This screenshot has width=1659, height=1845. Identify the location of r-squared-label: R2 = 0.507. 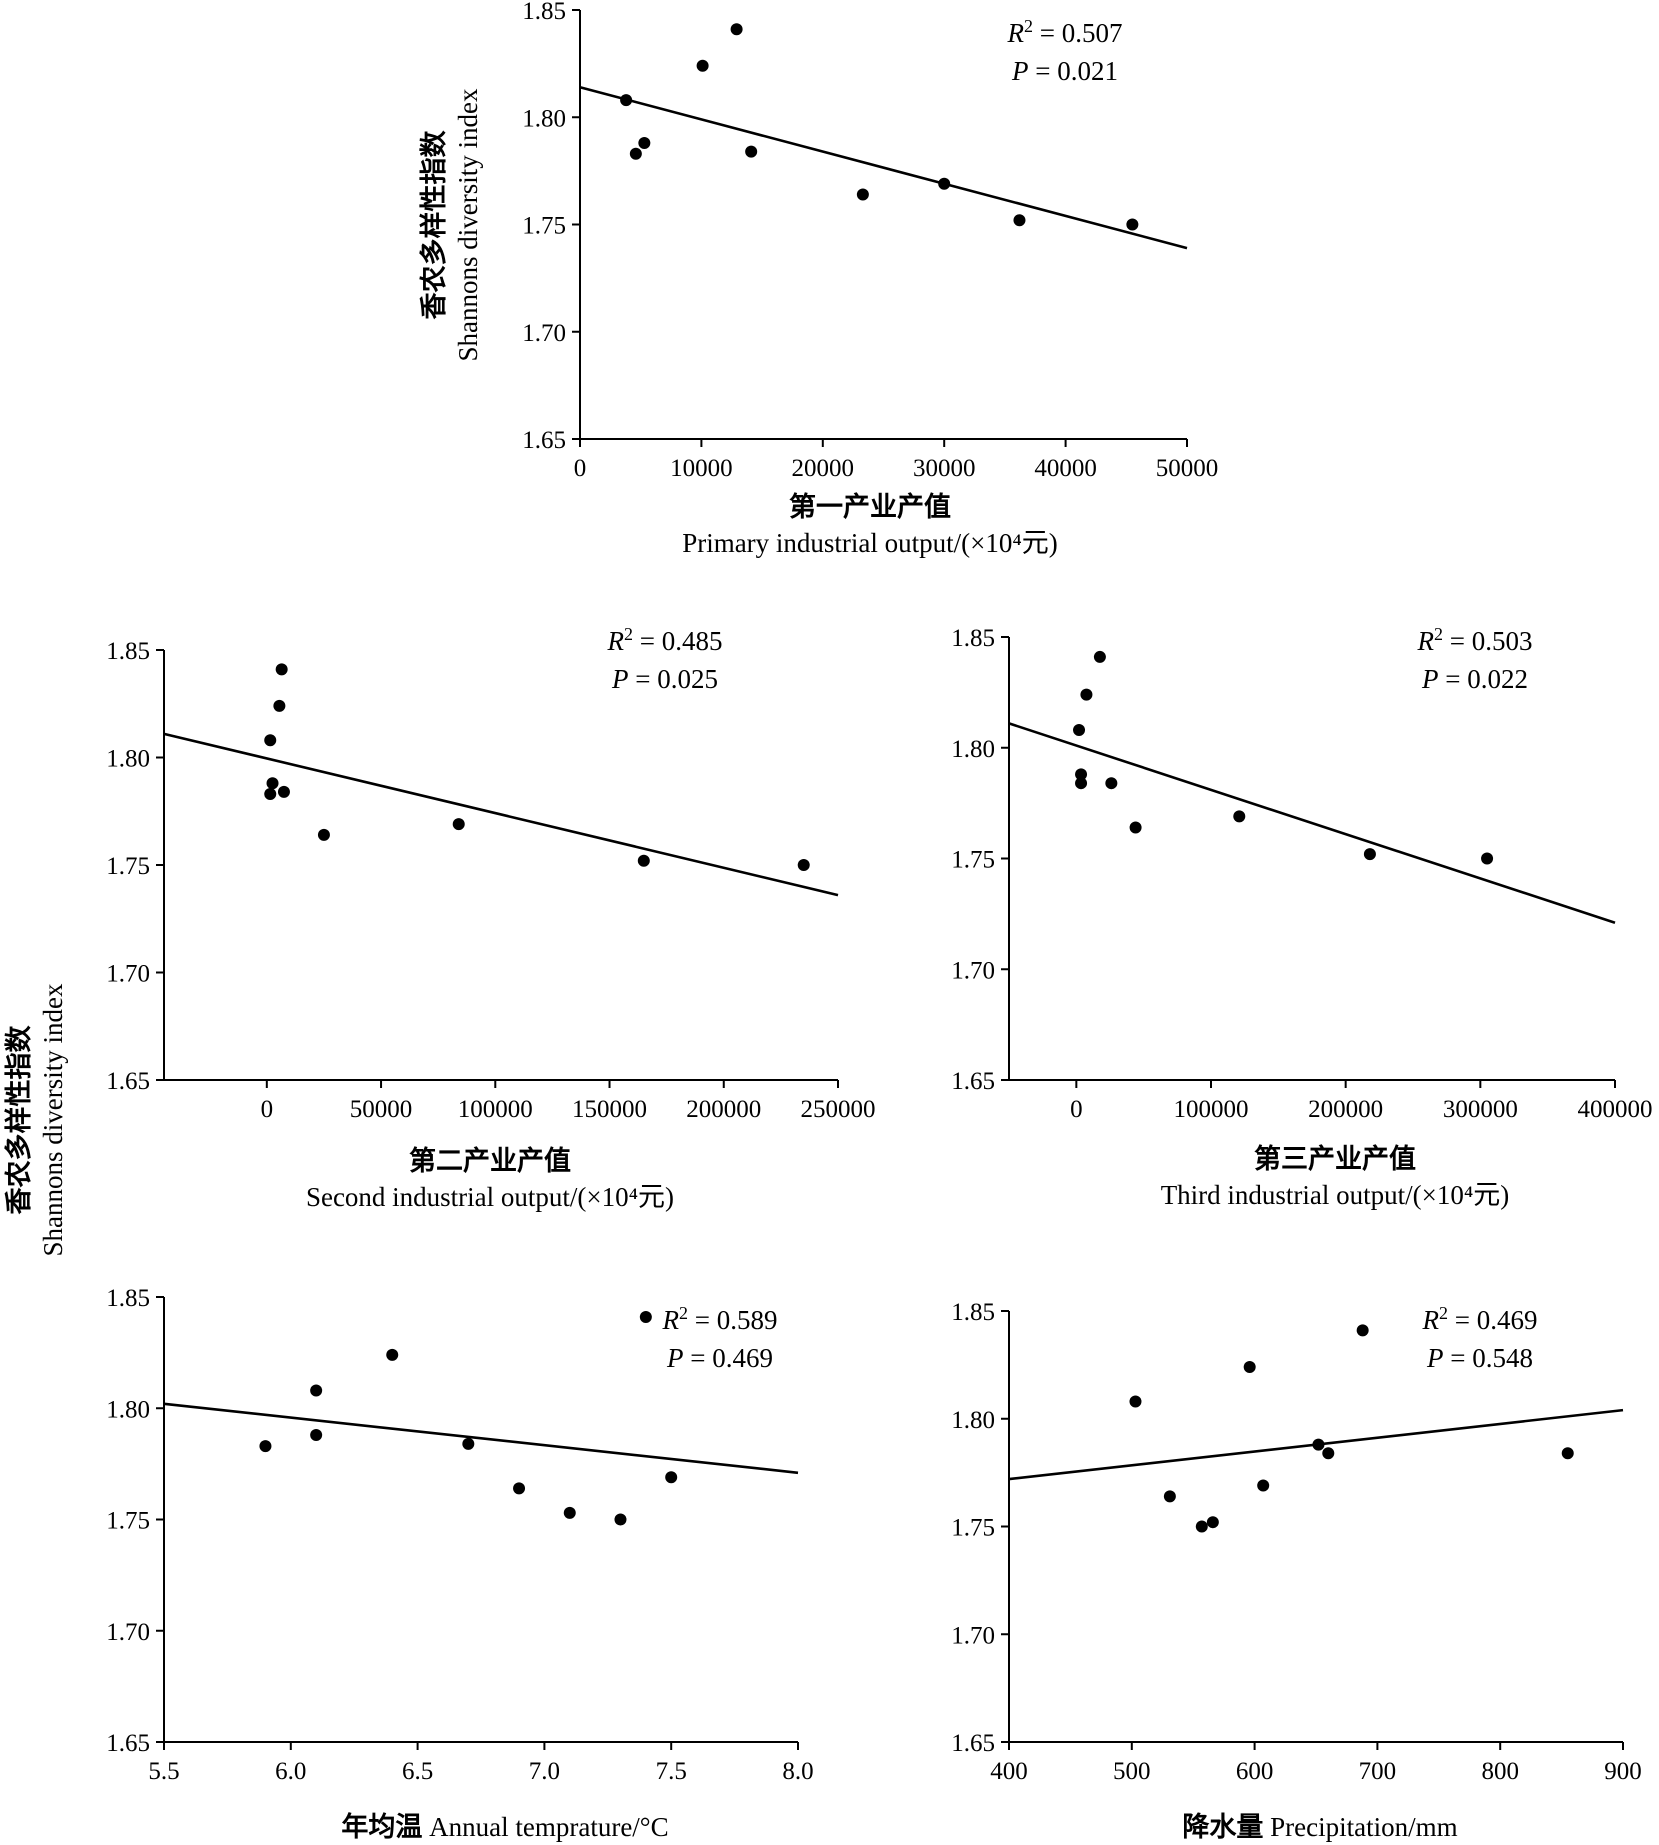
(1065, 32).